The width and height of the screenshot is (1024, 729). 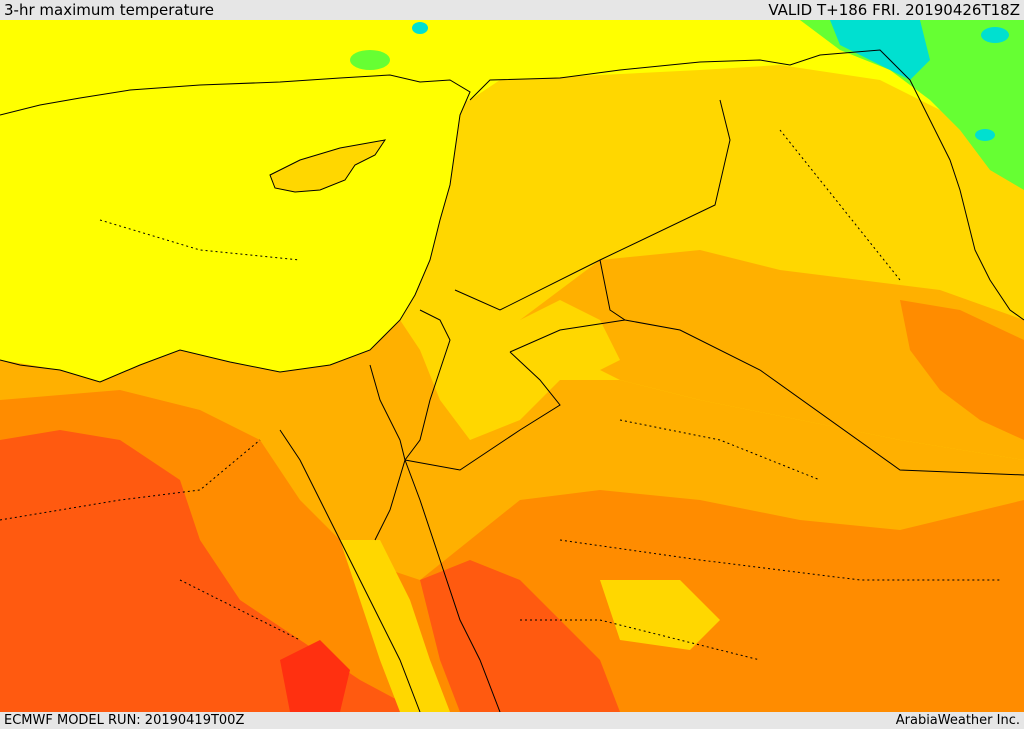 I want to click on cool-green-region, so click(x=912, y=105).